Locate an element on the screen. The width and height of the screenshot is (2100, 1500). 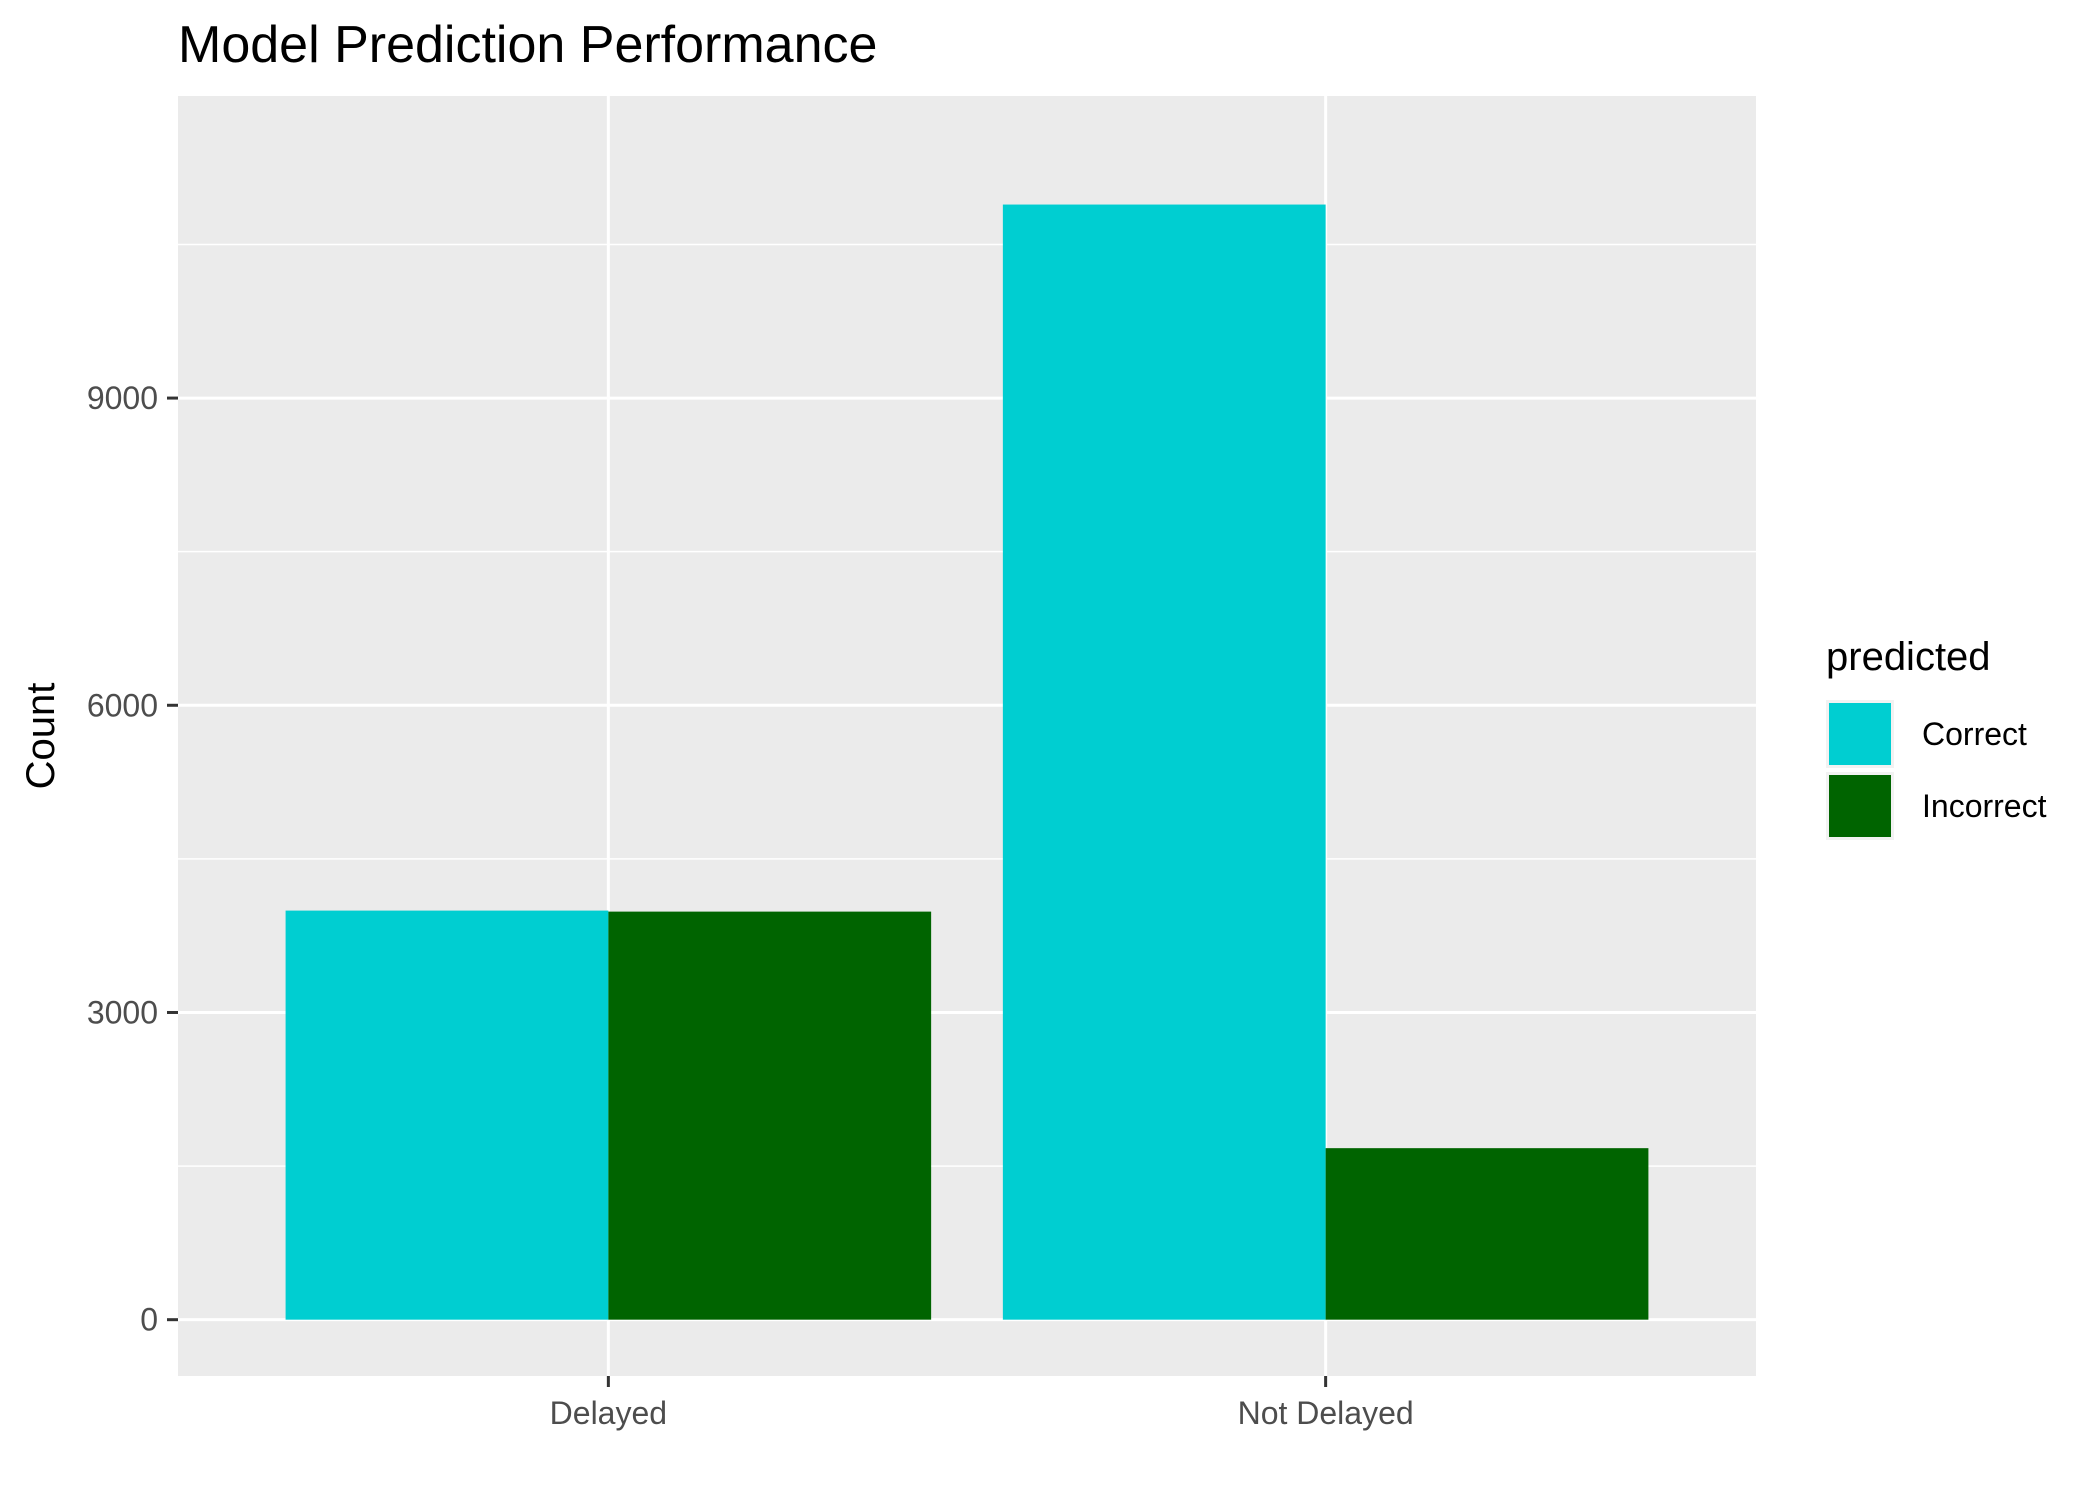
legend: predicted Correct Incorrect is located at coordinates (1936, 737).